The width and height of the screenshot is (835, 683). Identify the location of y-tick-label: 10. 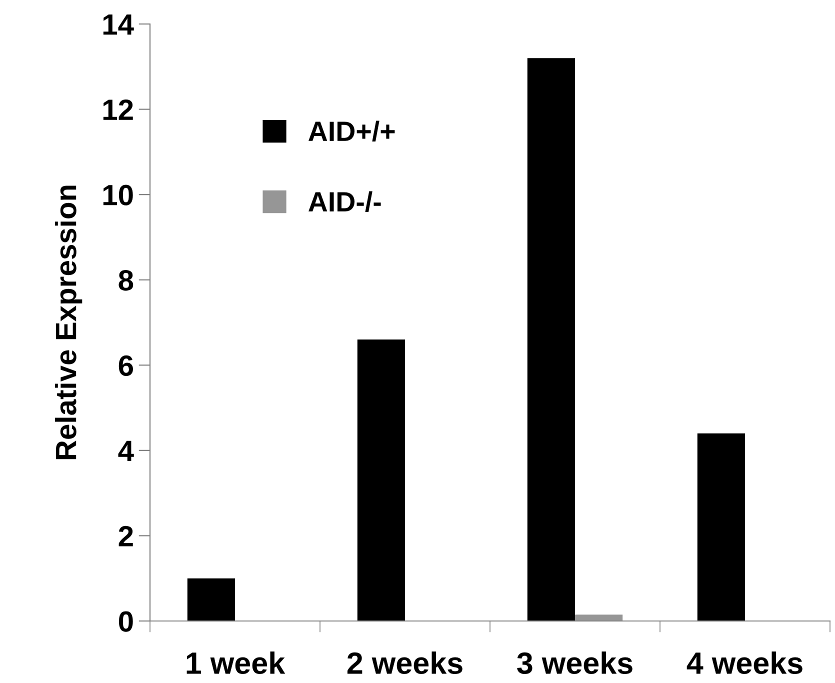
(118, 195).